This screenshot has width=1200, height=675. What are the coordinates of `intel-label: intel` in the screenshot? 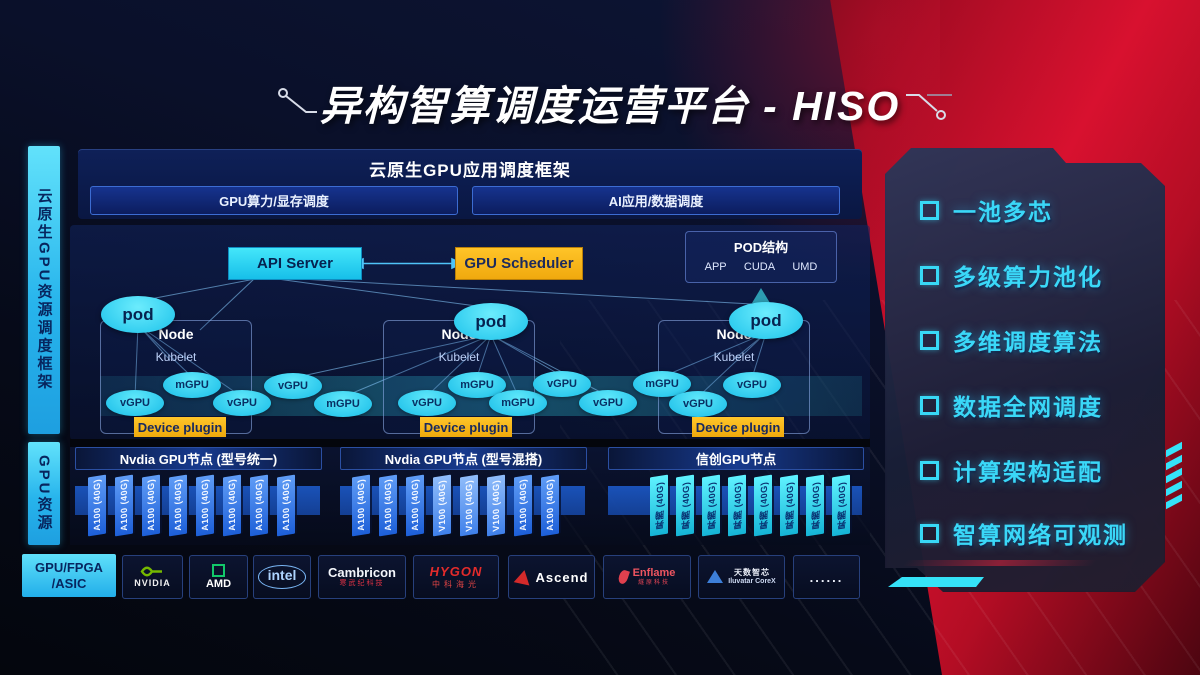 It's located at (282, 575).